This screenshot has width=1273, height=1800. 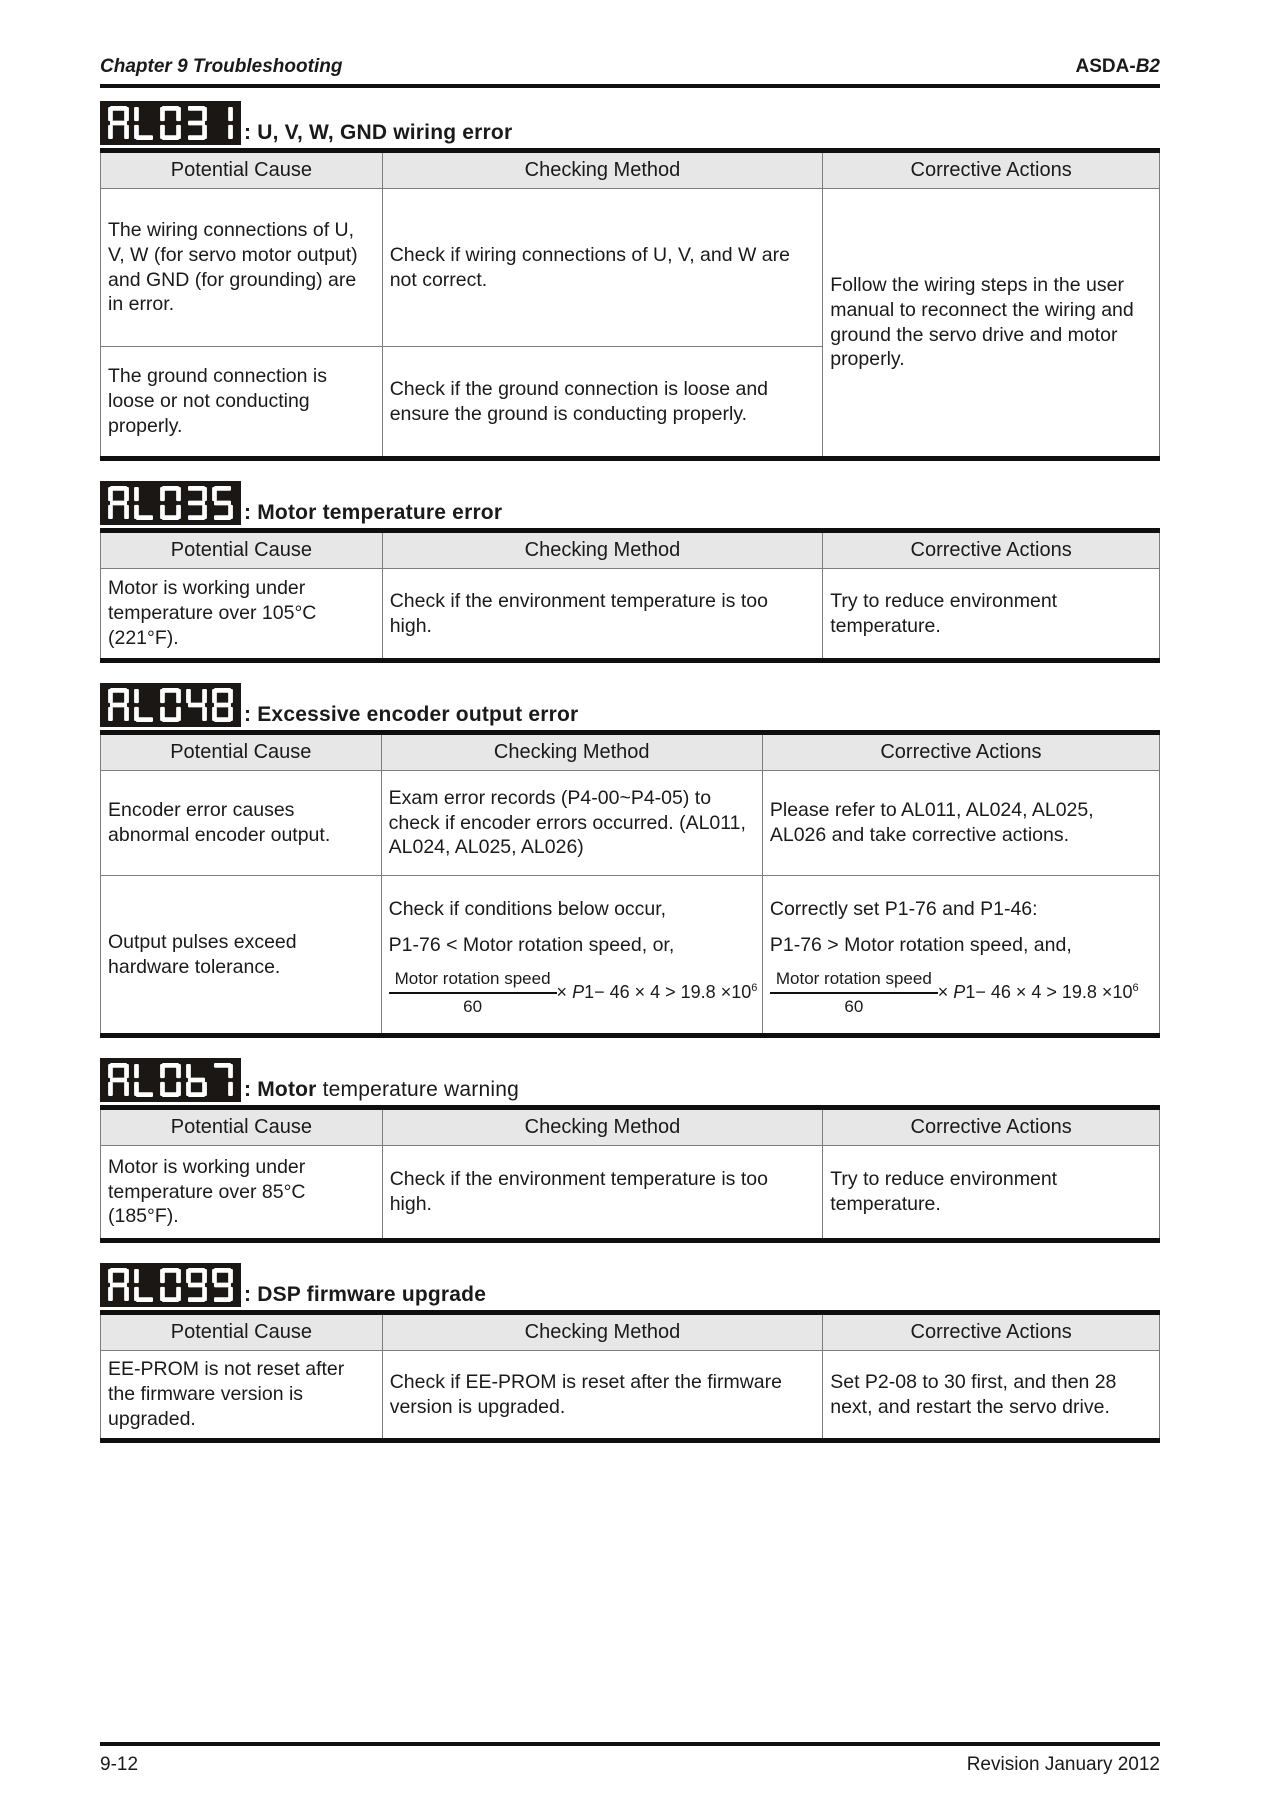 What do you see at coordinates (630, 503) in the screenshot?
I see `alarm-section-al035-heading: : Motor temperature error` at bounding box center [630, 503].